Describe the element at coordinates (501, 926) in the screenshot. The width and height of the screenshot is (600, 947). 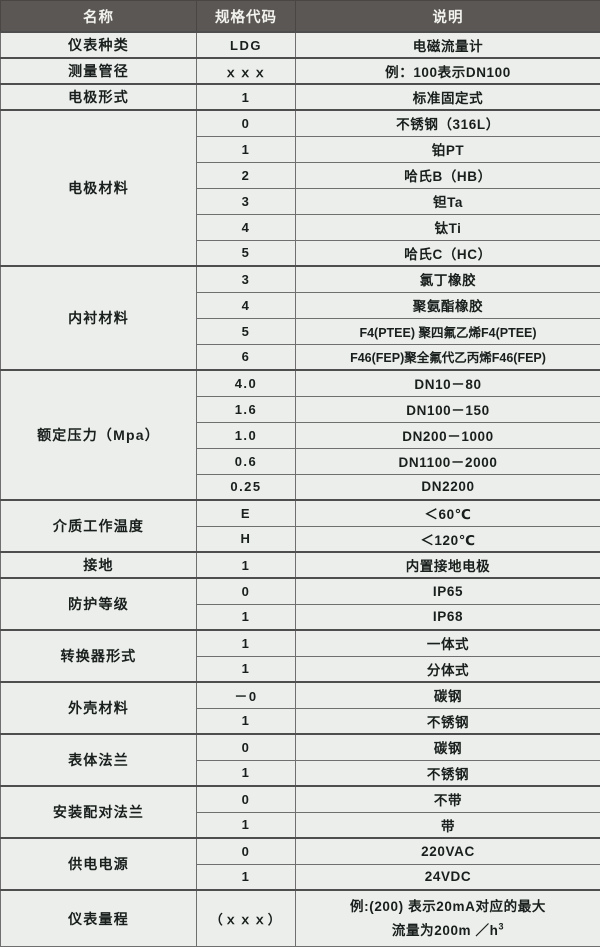
I see `superscript: 3` at that location.